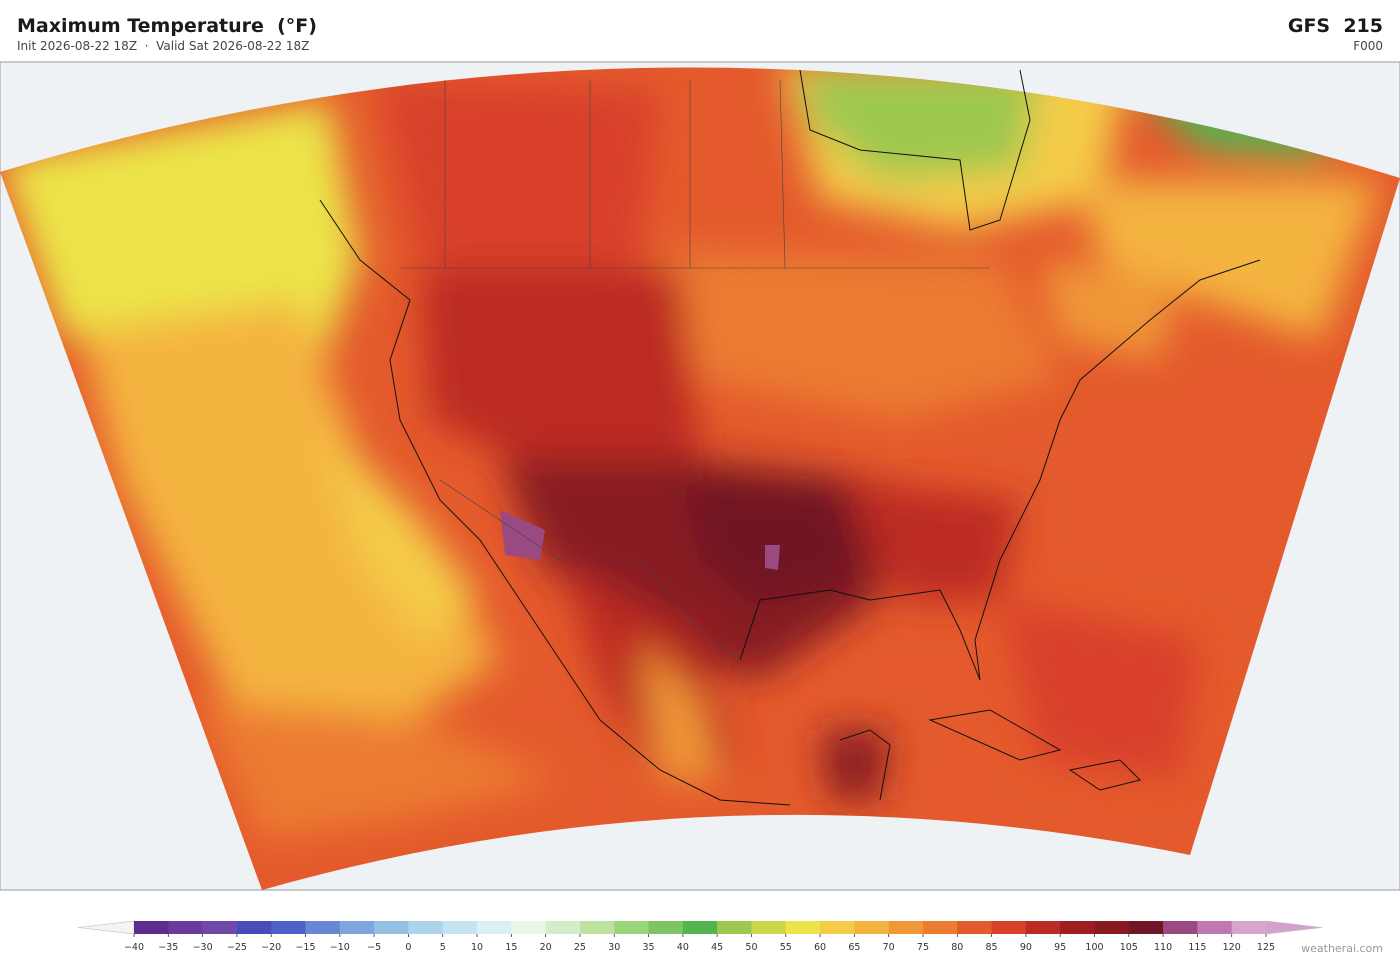  Describe the element at coordinates (340, 947) in the screenshot. I see `colorbar-tick-label: −10` at that location.